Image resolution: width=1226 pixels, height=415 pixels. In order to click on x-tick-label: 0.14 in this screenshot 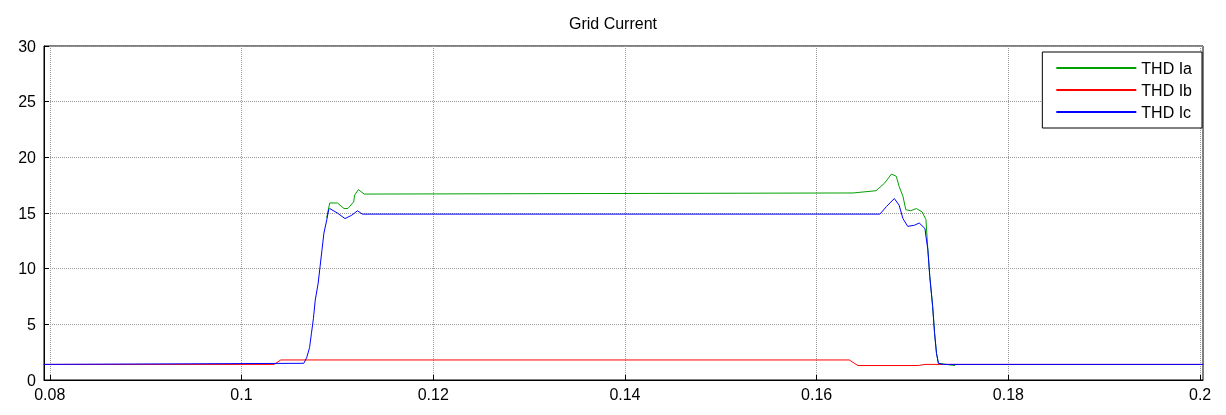, I will do `click(625, 394)`.